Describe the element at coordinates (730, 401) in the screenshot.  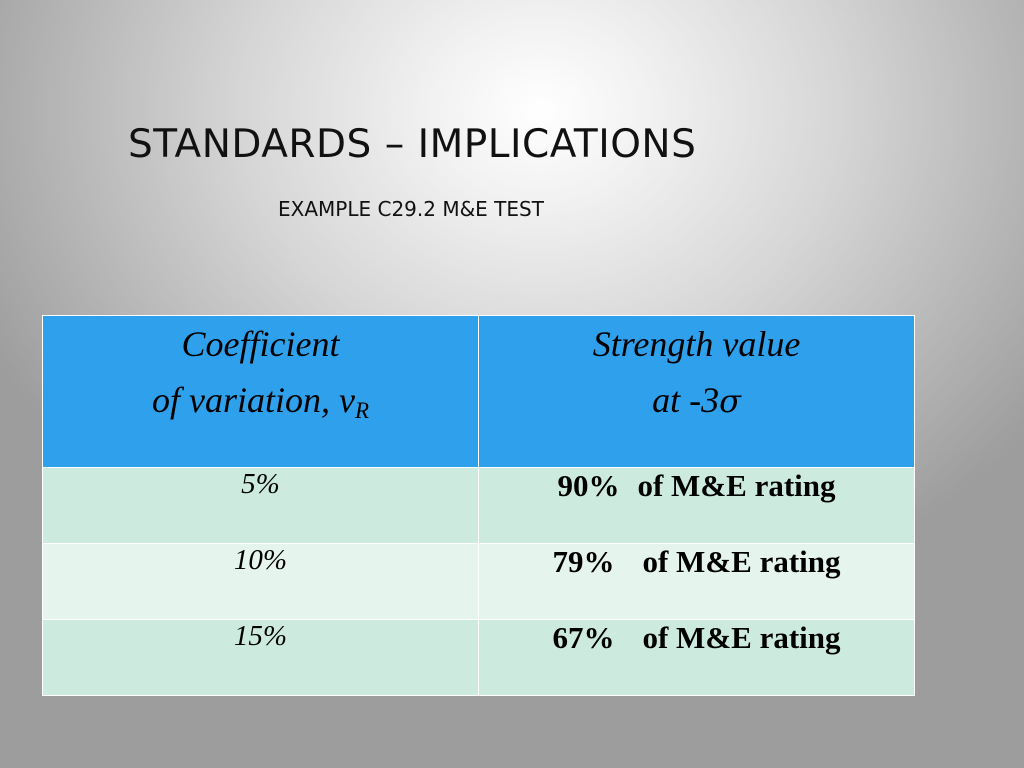
I see `sigma-symbol: σ` at that location.